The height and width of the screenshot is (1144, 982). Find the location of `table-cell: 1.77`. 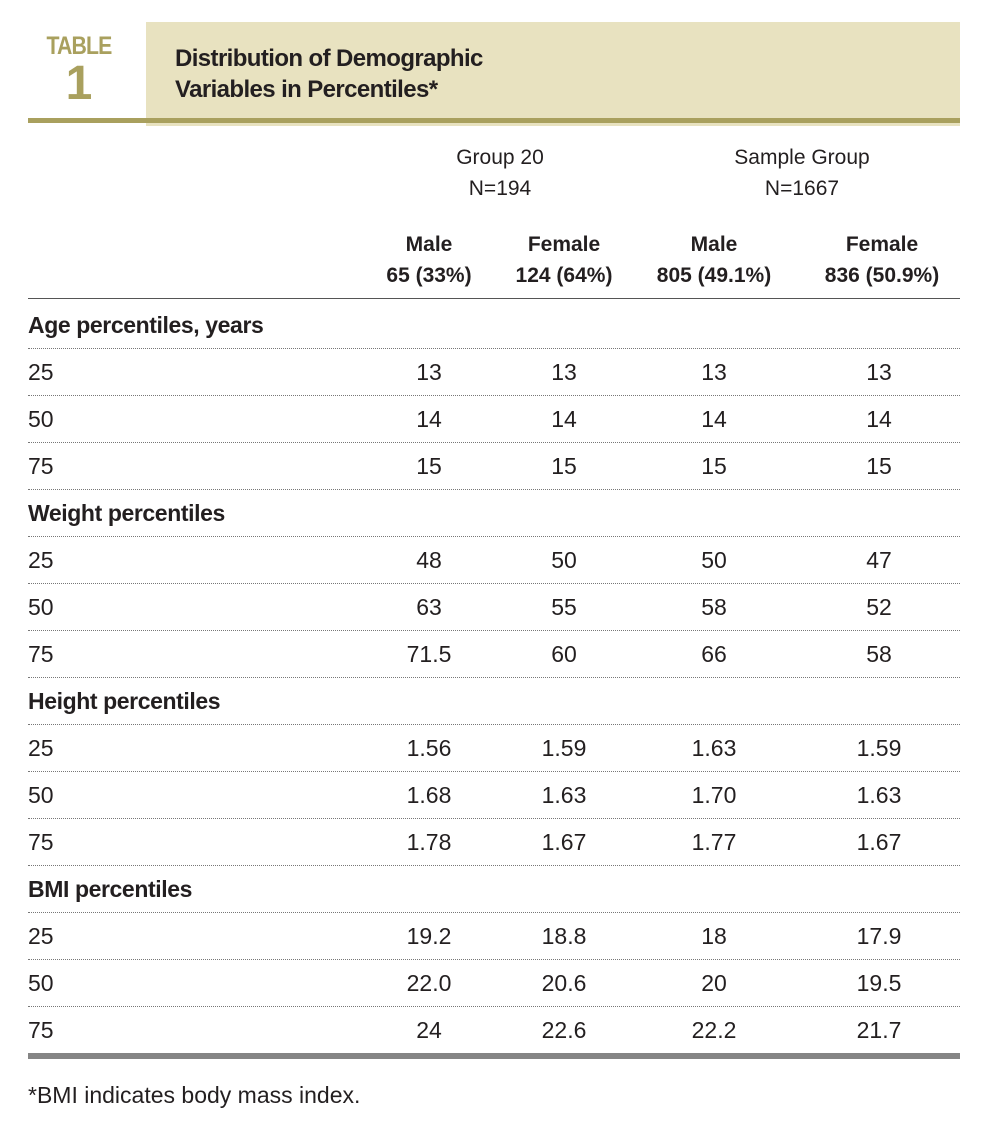

table-cell: 1.77 is located at coordinates (714, 841).